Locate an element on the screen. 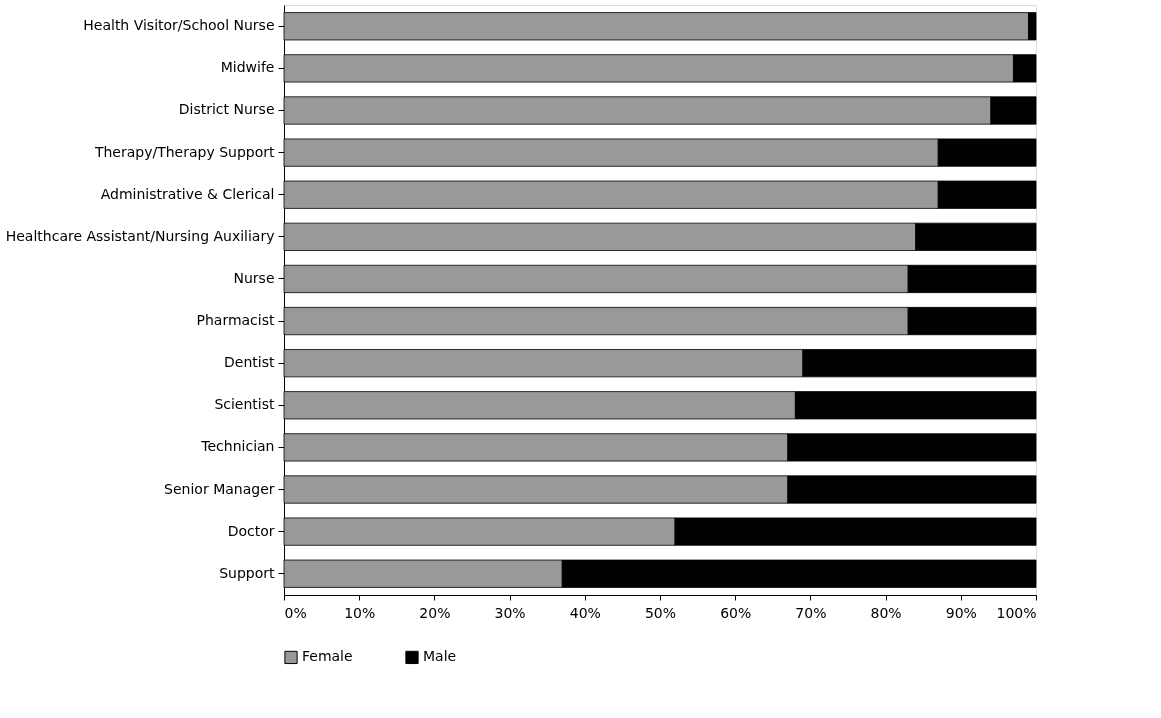 Image resolution: width=1161 pixels, height=718 pixels. x-tick-label: 50% is located at coordinates (660, 612).